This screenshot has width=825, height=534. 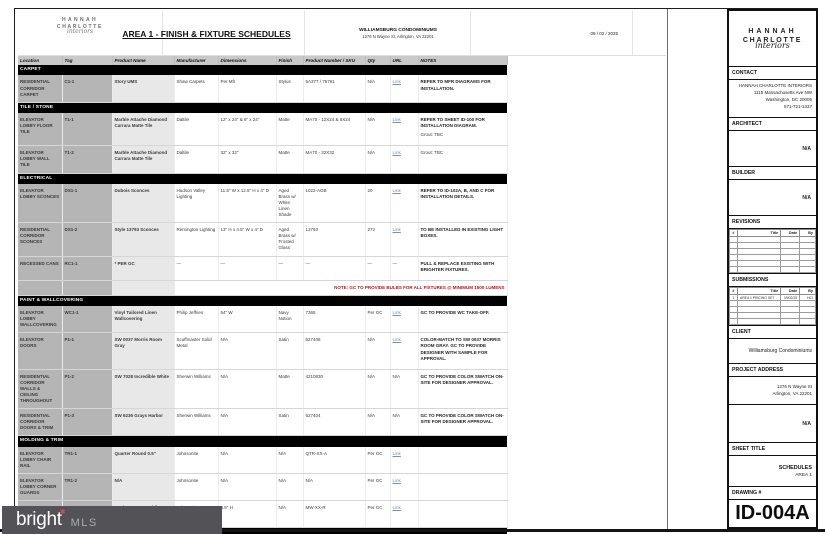 What do you see at coordinates (772, 423) in the screenshot?
I see `misc-section-value: N/A` at bounding box center [772, 423].